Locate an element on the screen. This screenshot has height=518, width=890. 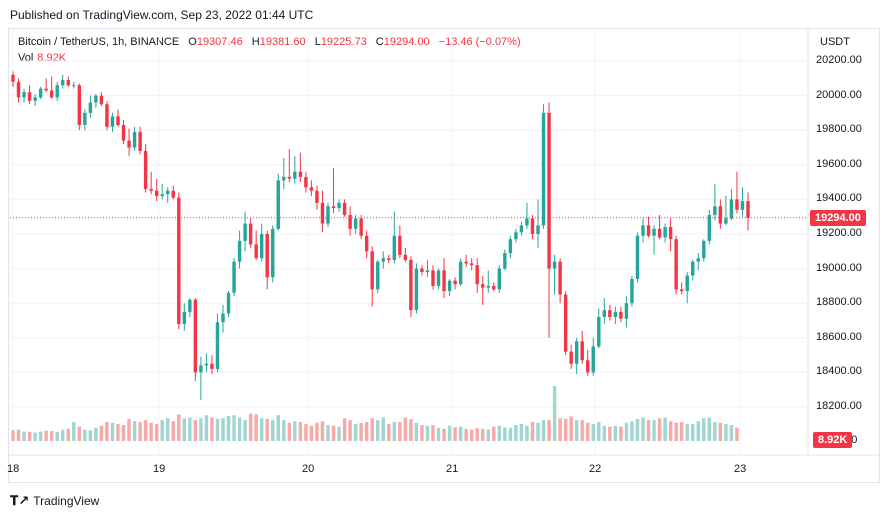
tradingview-logo: 𝐓↗ TradingView is located at coordinates (54, 501).